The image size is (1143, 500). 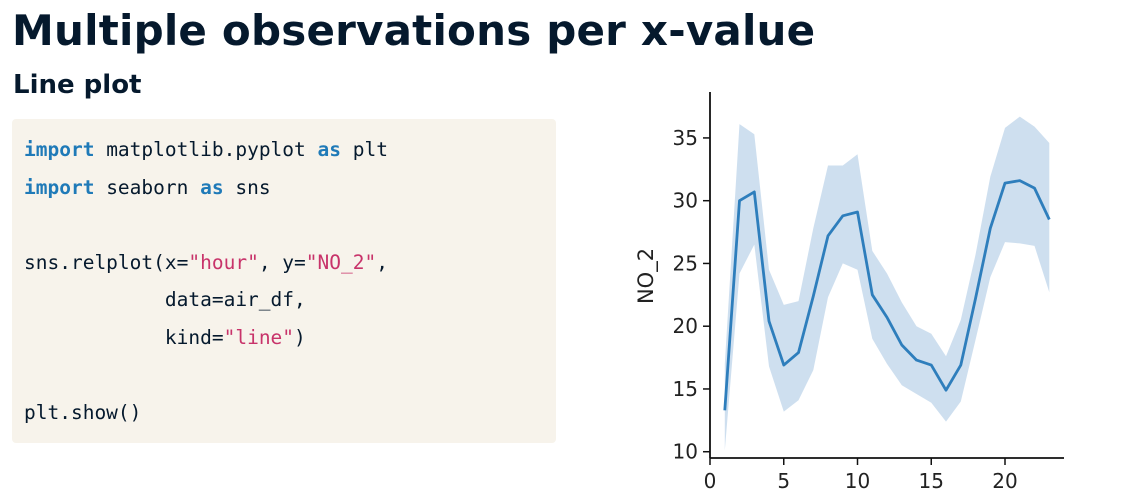 I want to click on y-tick-label: 10, so click(x=685, y=452).